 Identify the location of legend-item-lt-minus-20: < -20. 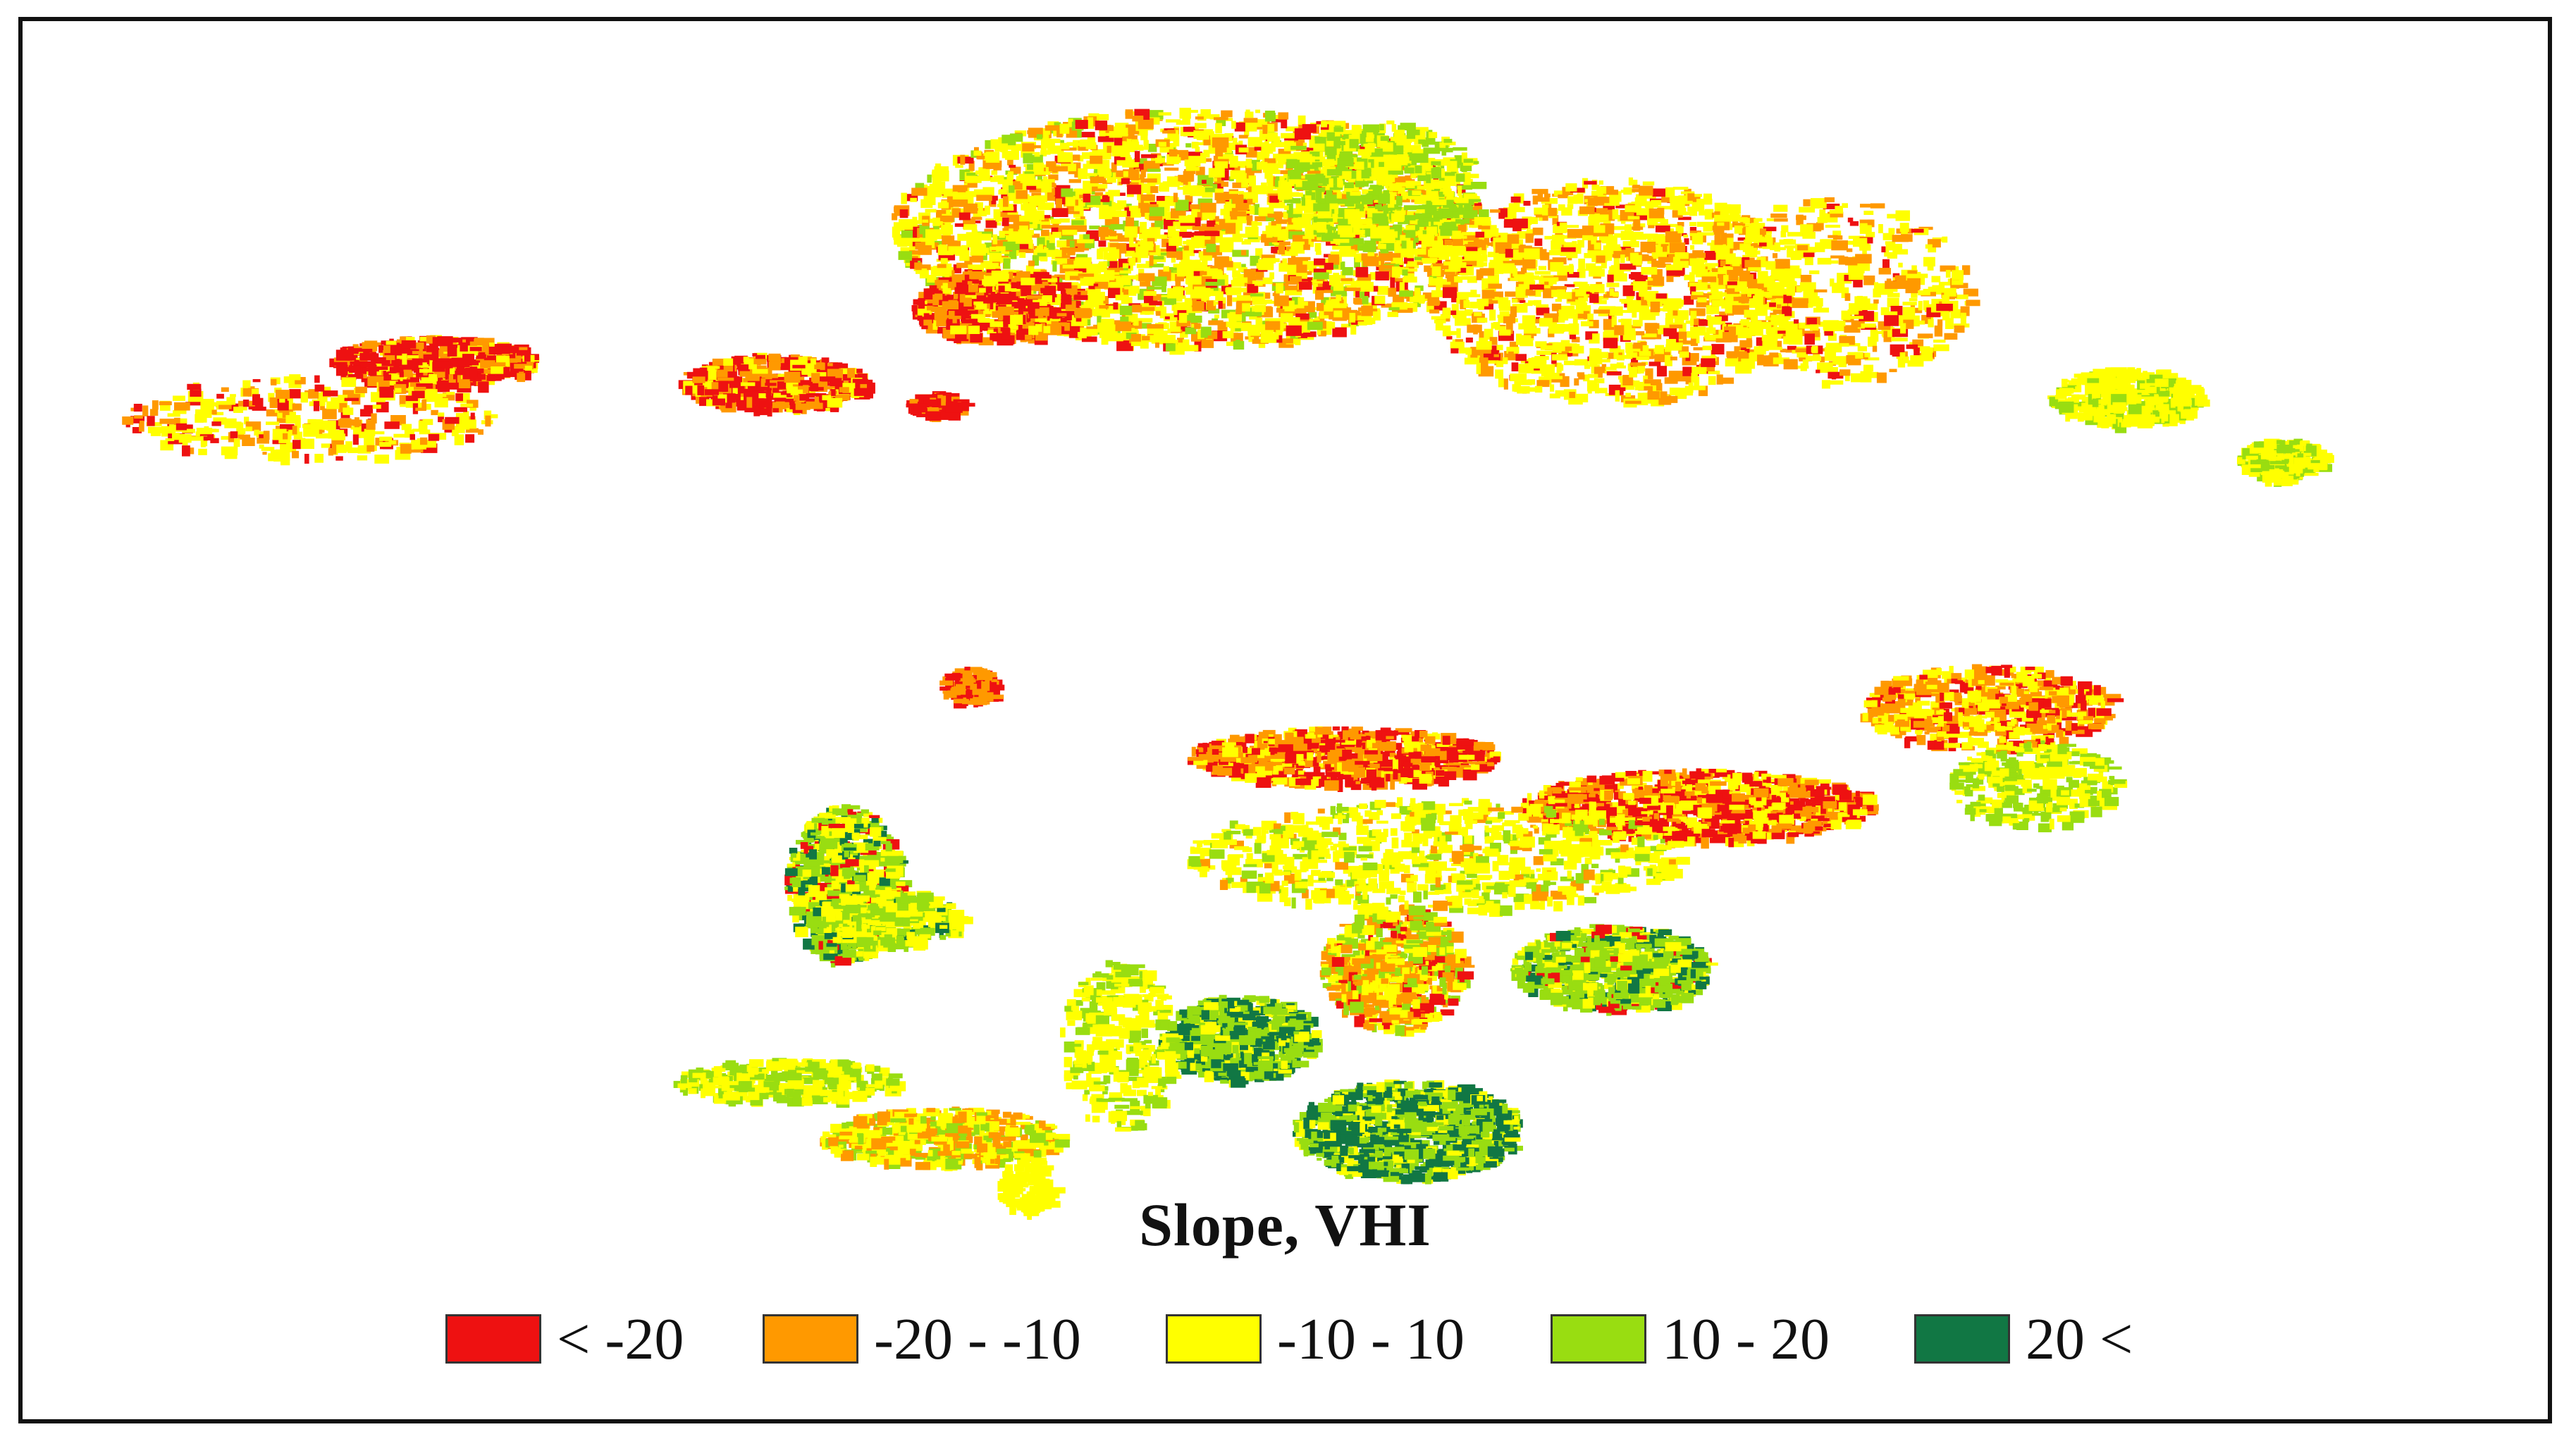
(564, 1339).